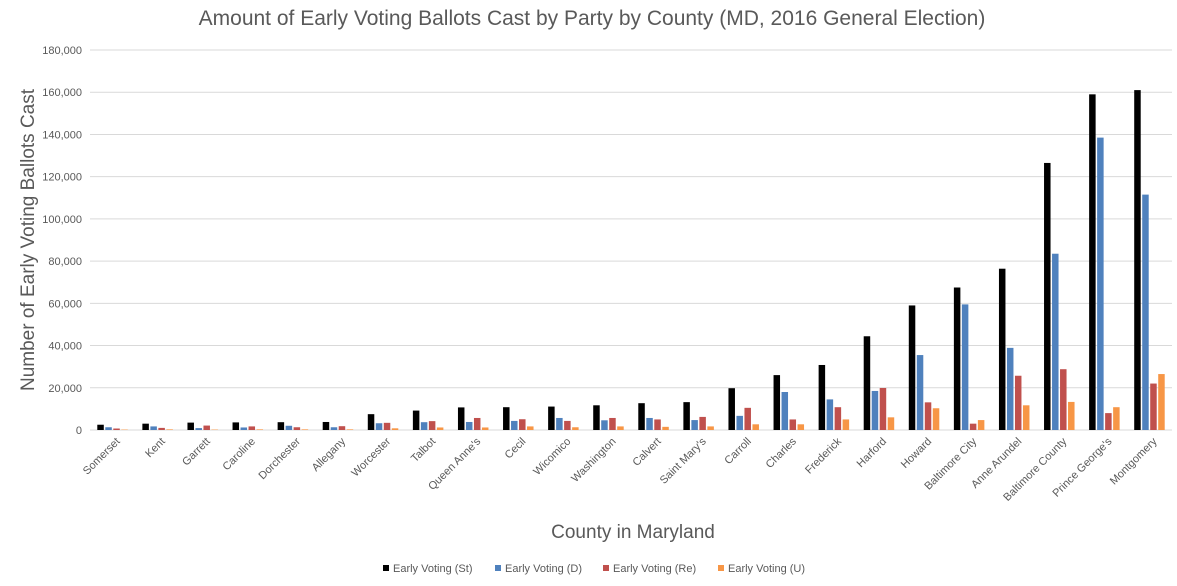 The height and width of the screenshot is (586, 1177). Describe the element at coordinates (737, 451) in the screenshot. I see `x-tick-label: Carroll` at that location.